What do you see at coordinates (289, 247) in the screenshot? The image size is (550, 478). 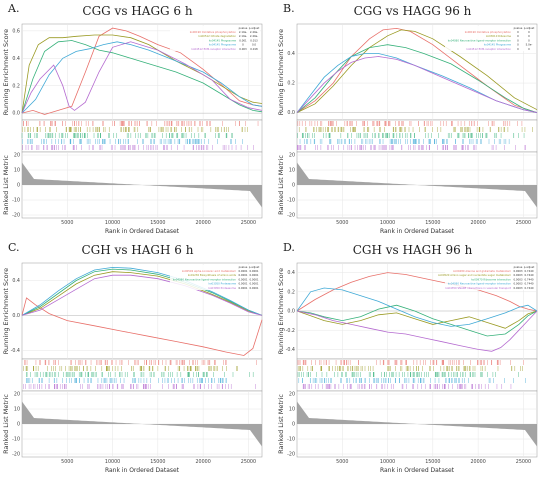 I see `panel-letter: D.` at bounding box center [289, 247].